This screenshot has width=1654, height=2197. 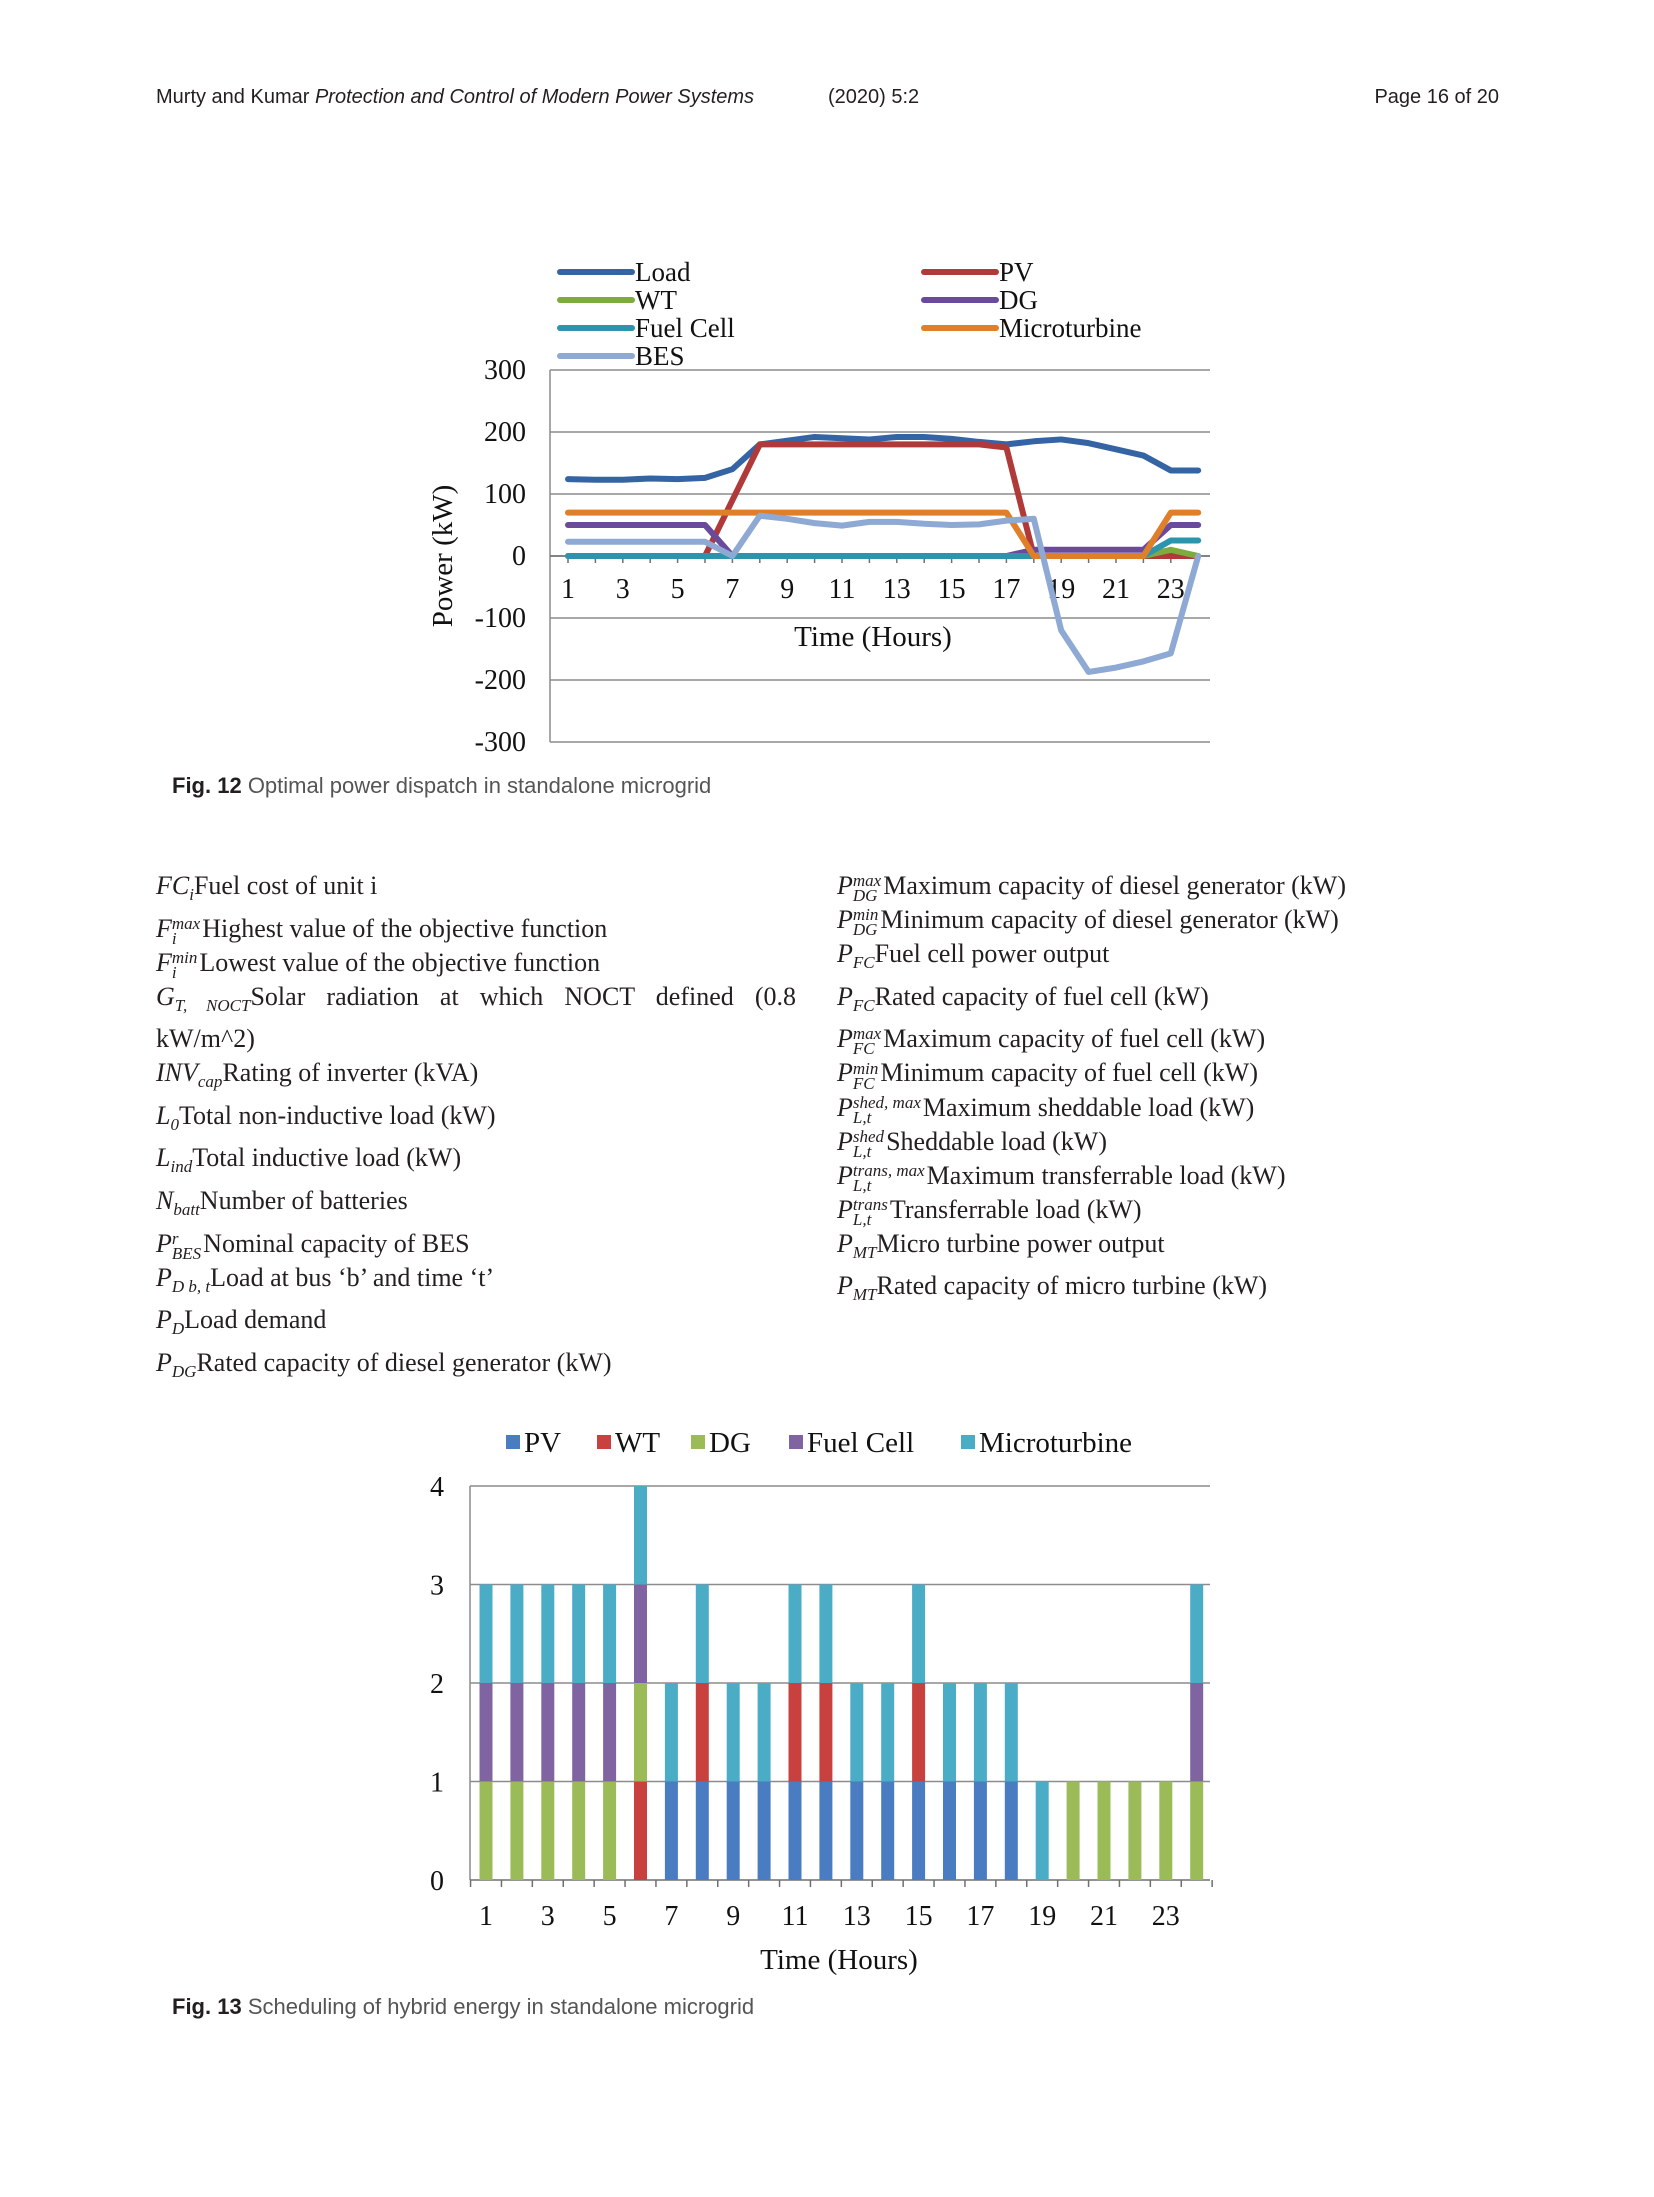 I want to click on x-tick-label: 7, so click(x=732, y=589).